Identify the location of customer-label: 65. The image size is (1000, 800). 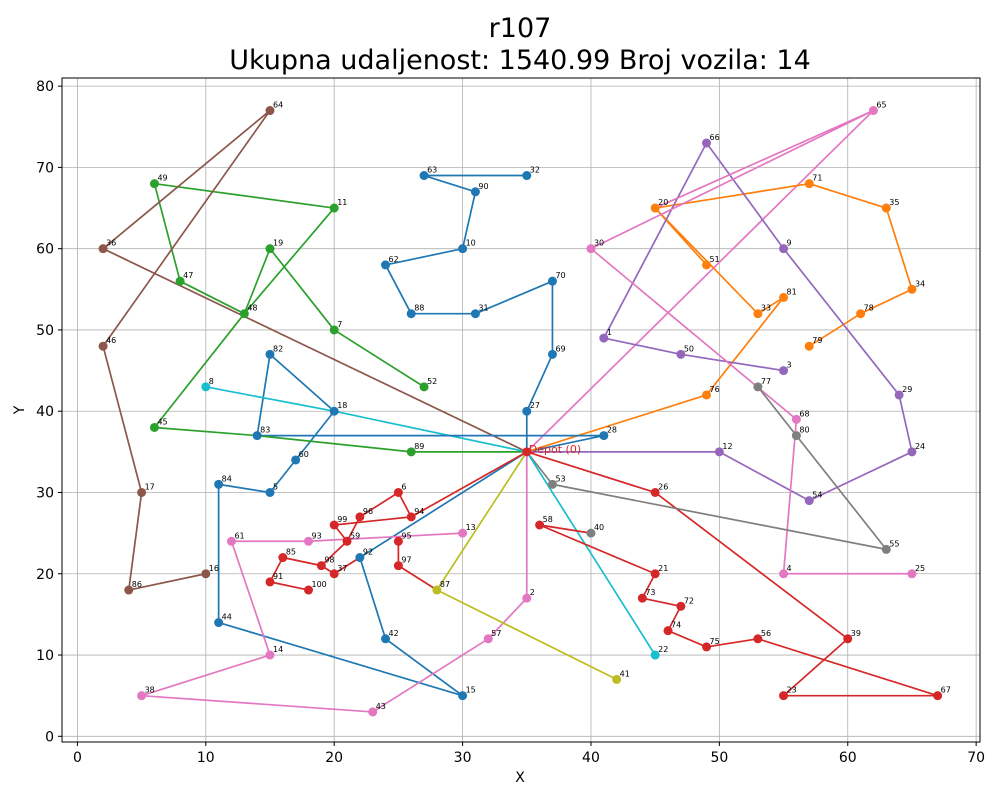
(881, 105).